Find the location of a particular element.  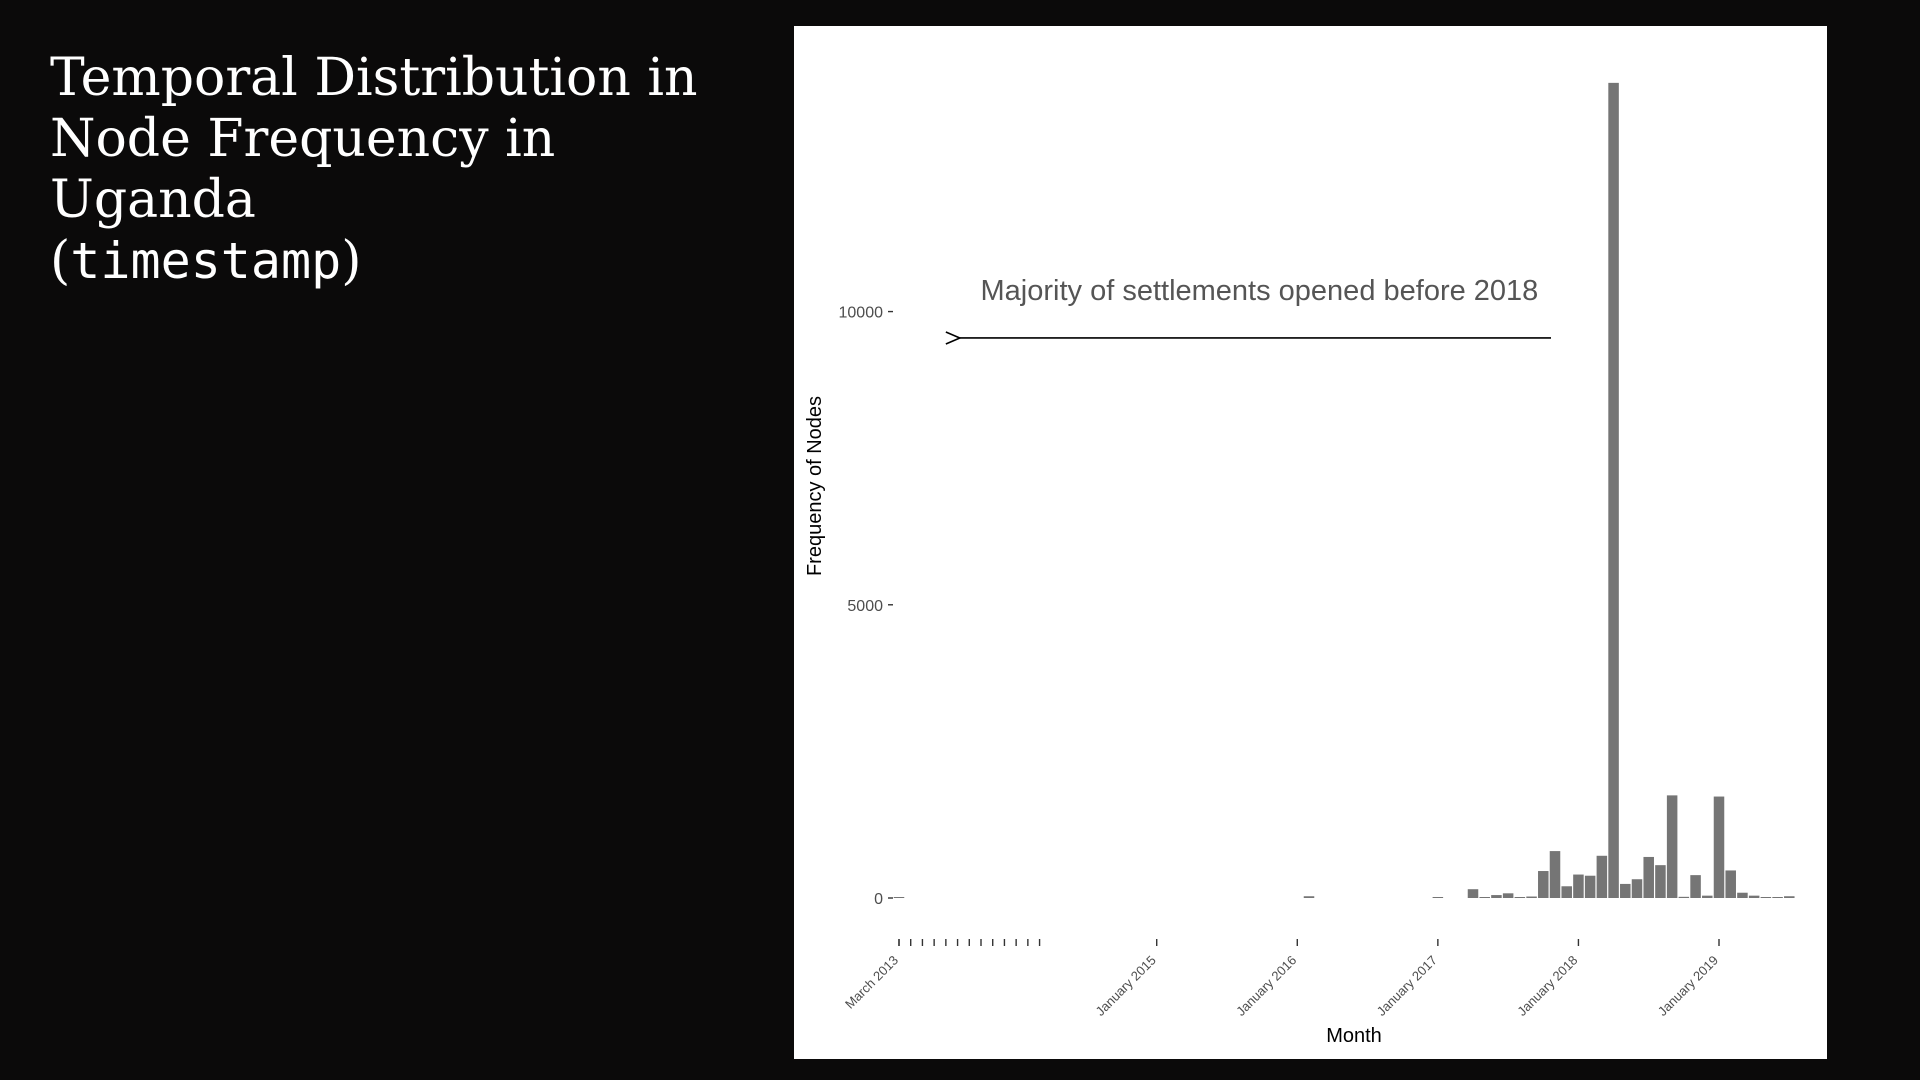

title-paren-open: ( is located at coordinates (60, 261).